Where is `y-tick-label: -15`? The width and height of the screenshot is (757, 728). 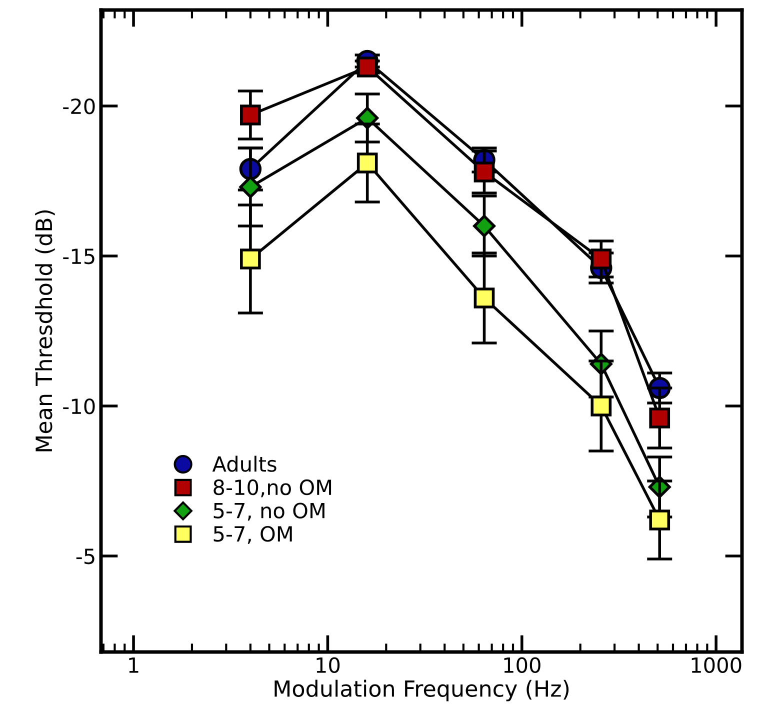 y-tick-label: -15 is located at coordinates (78, 256).